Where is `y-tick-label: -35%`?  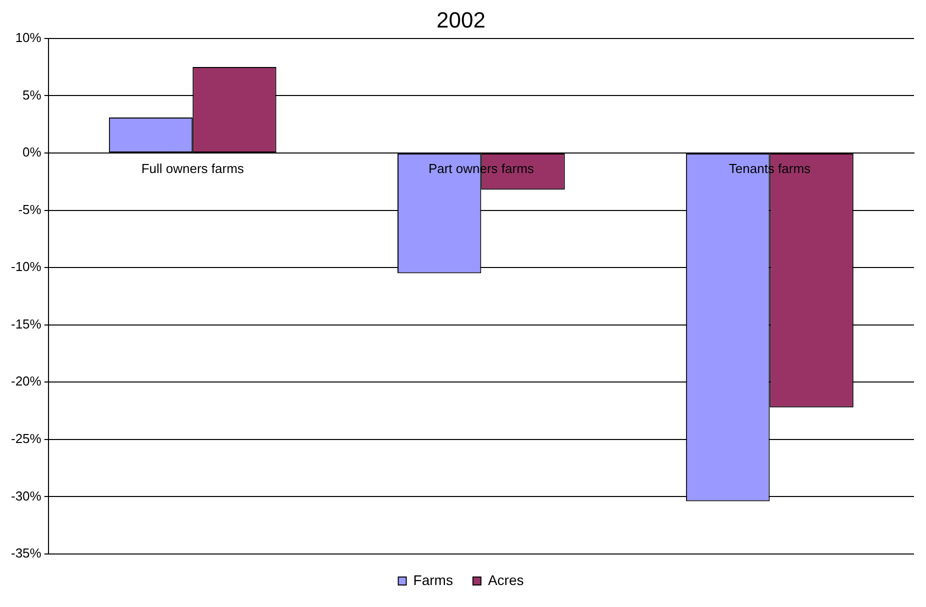
y-tick-label: -35% is located at coordinates (26, 553).